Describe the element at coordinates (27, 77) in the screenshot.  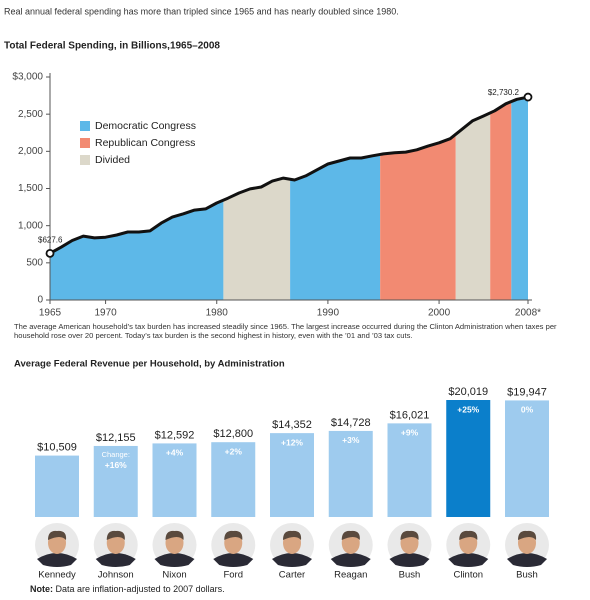
I see `y-tick-label: $3,000` at that location.